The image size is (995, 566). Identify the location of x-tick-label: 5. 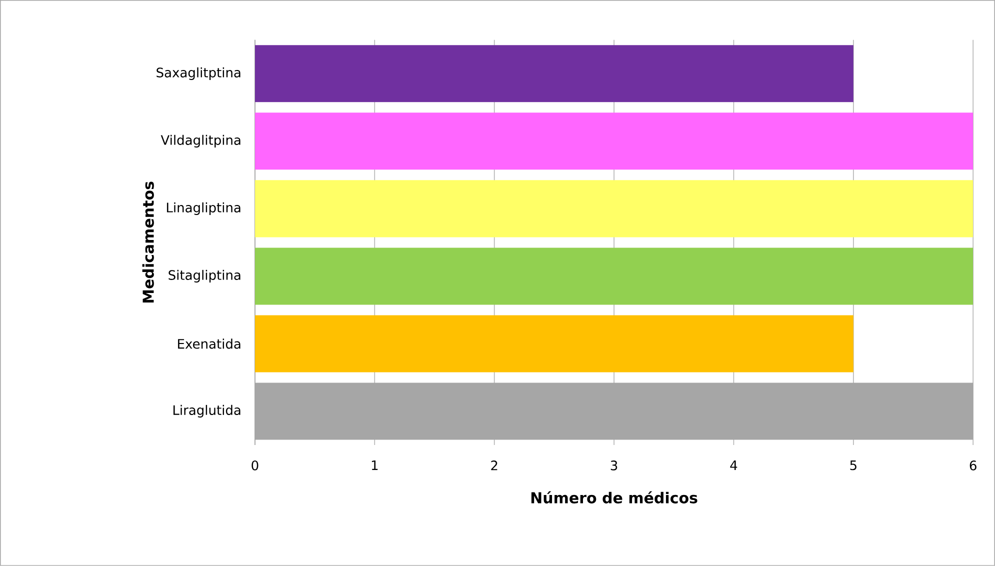
(853, 465).